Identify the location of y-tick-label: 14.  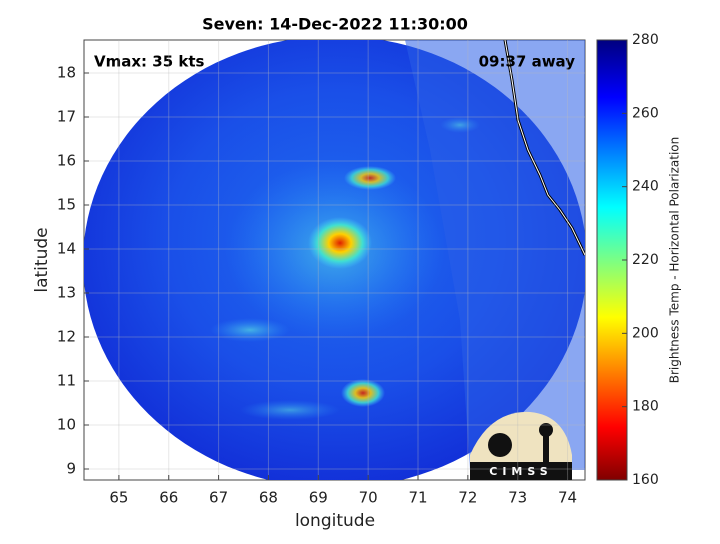
(66, 249).